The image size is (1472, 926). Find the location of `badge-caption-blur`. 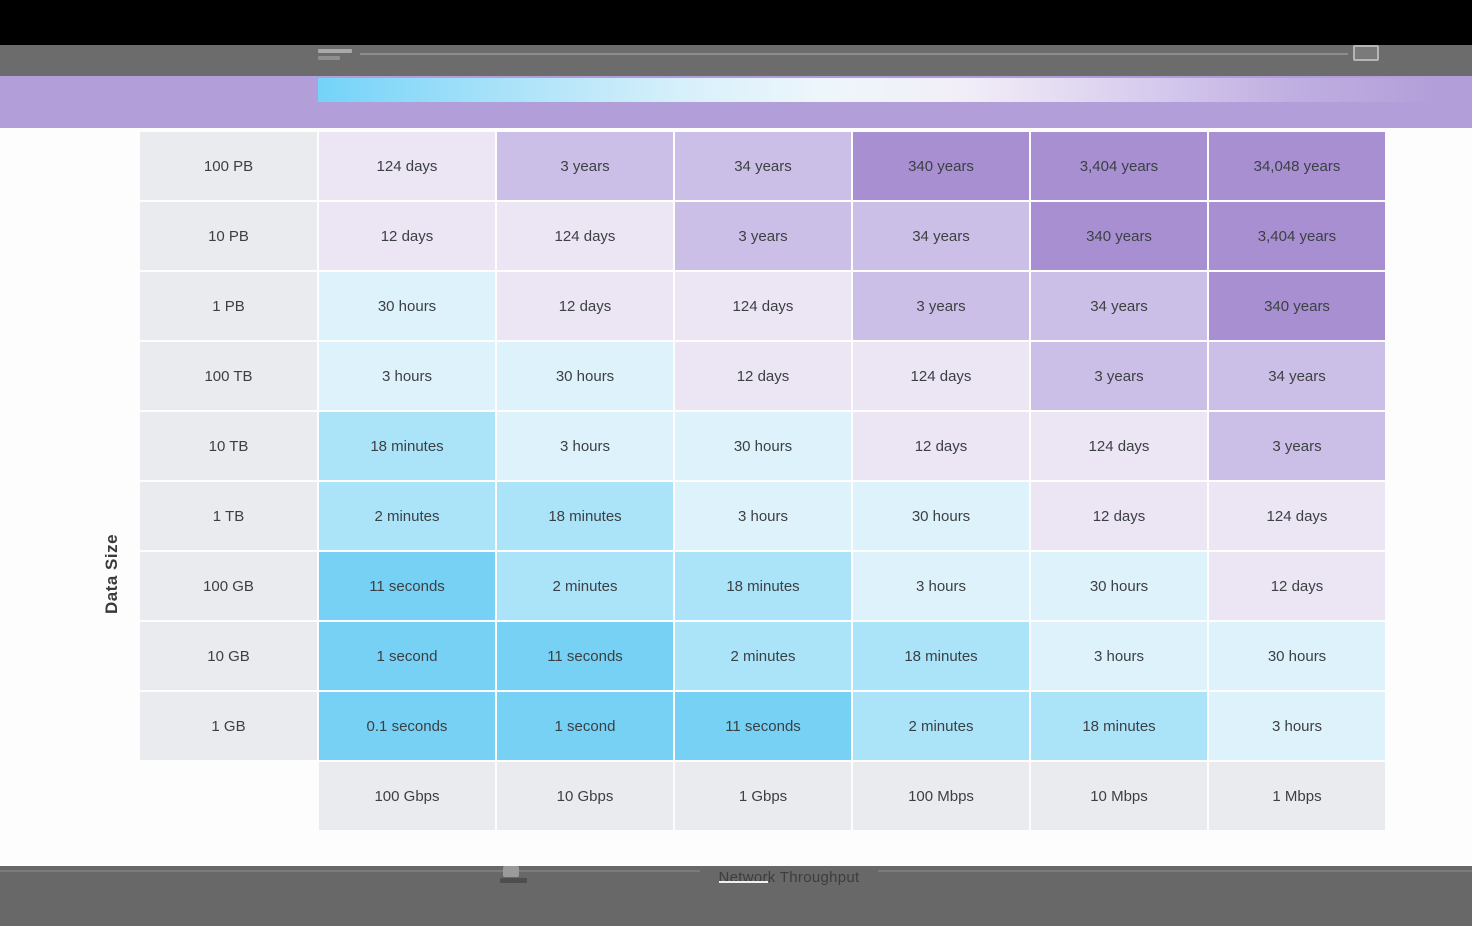

badge-caption-blur is located at coordinates (513, 880).